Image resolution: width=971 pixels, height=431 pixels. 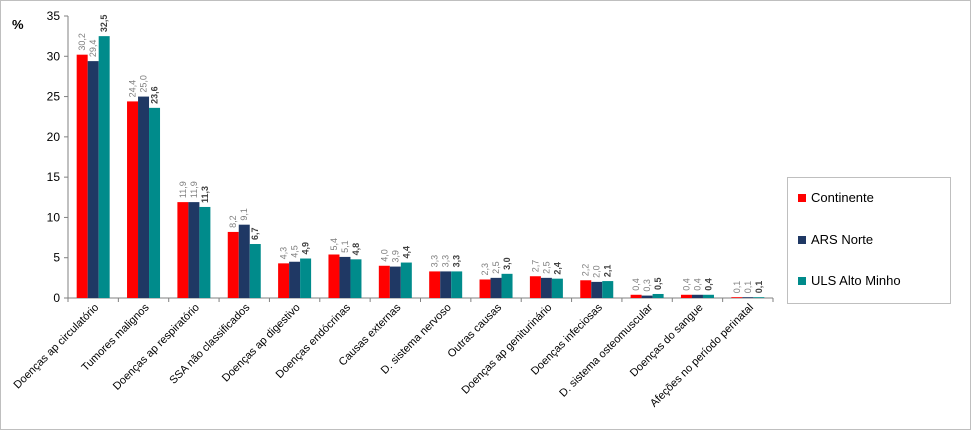 What do you see at coordinates (54, 97) in the screenshot?
I see `y-tick-label: 25` at bounding box center [54, 97].